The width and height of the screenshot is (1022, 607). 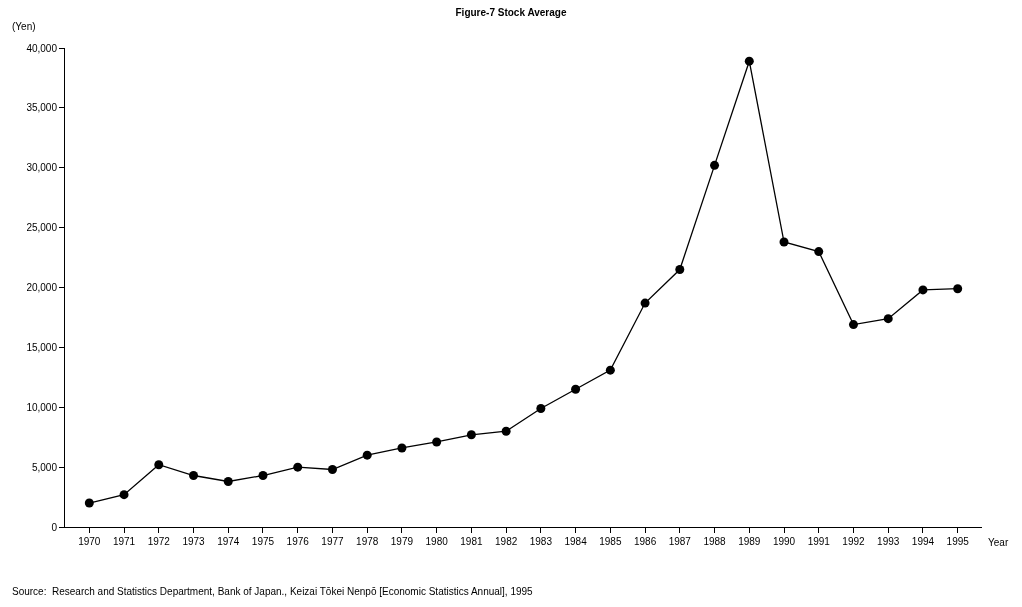 I want to click on x-tick-label: 1979, so click(x=402, y=541).